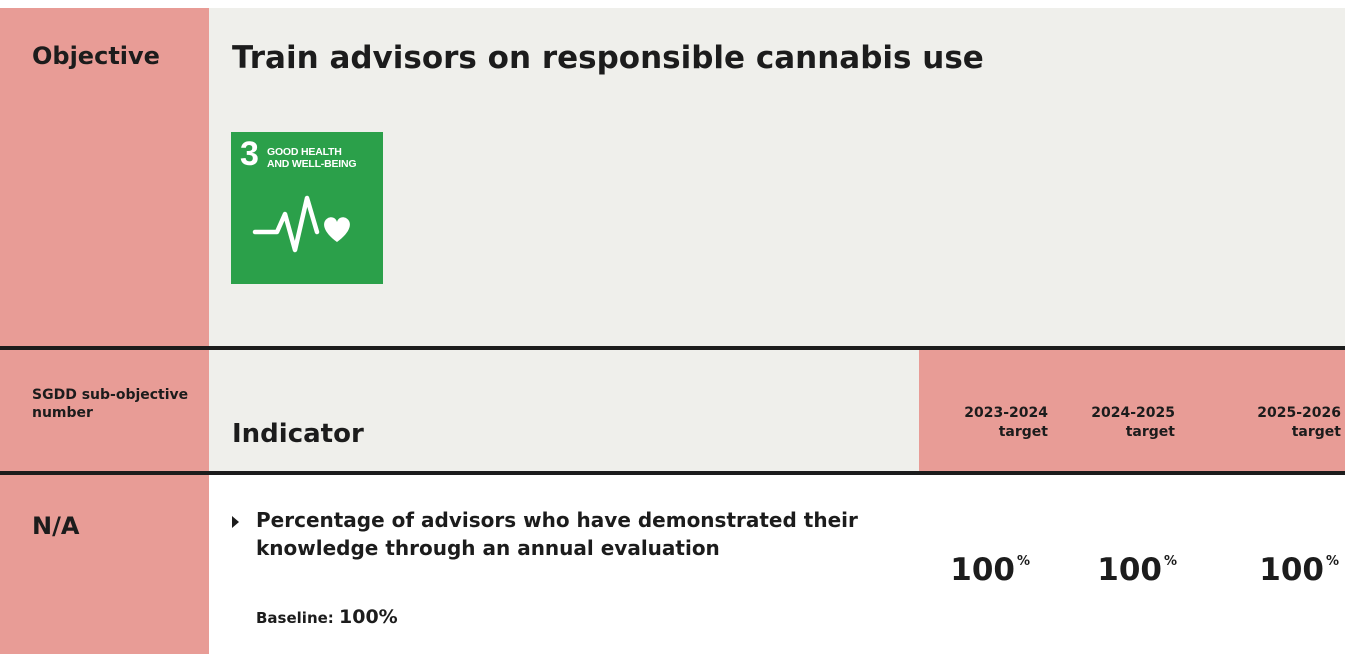 This screenshot has width=1345, height=654. What do you see at coordinates (275, 58) in the screenshot?
I see `objective-title-bold: Train` at bounding box center [275, 58].